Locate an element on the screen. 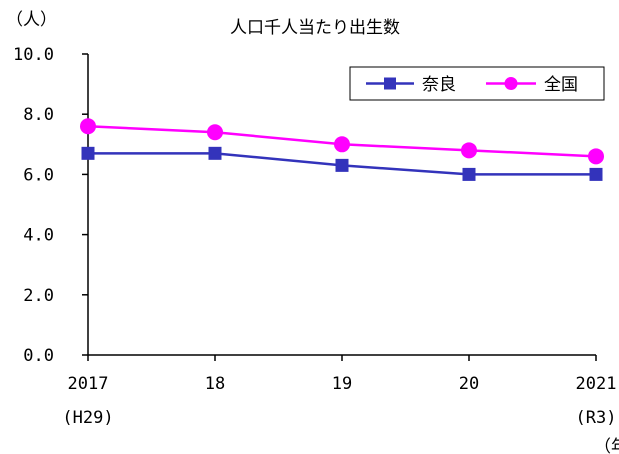 This screenshot has height=454, width=619. x-tick-label: 2021 is located at coordinates (596, 384).